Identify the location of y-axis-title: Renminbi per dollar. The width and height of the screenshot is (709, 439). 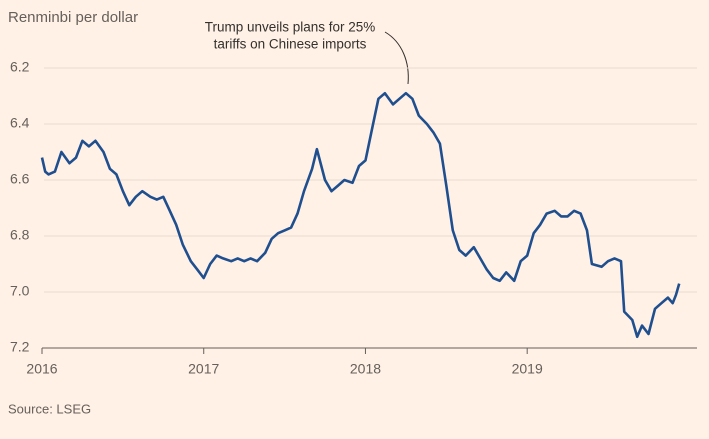
(73, 17).